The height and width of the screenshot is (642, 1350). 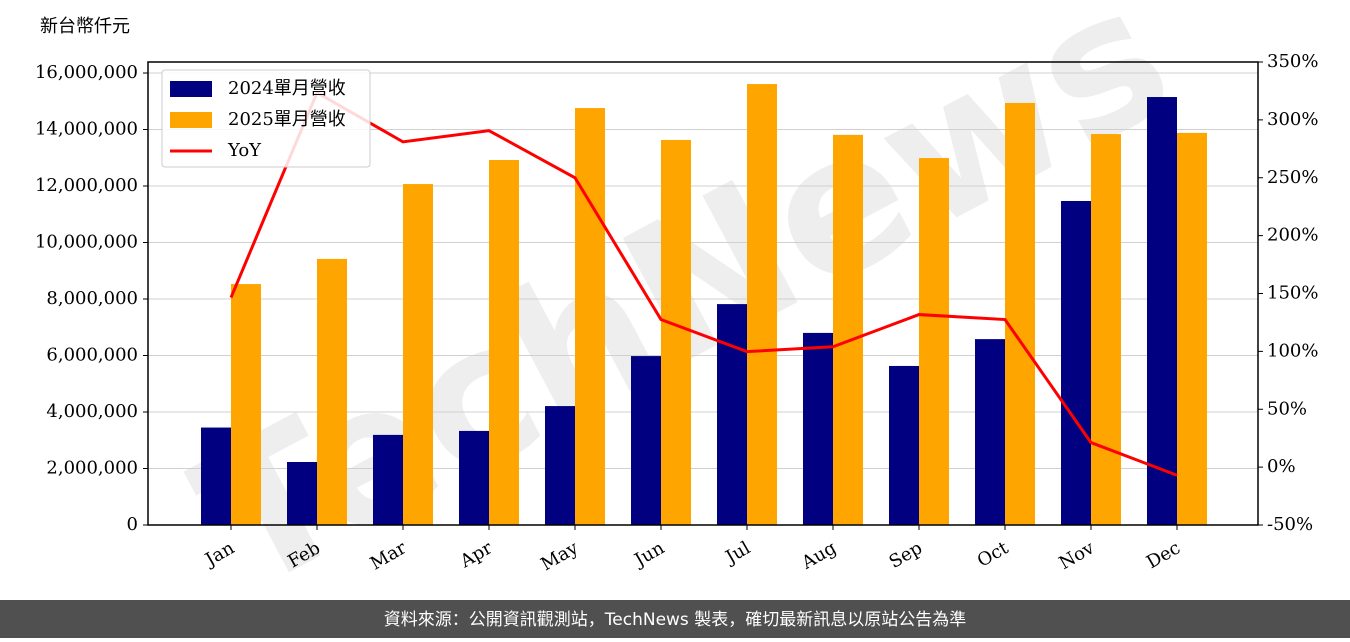 I want to click on y-tick-label: 12,000,000, so click(x=86, y=185).